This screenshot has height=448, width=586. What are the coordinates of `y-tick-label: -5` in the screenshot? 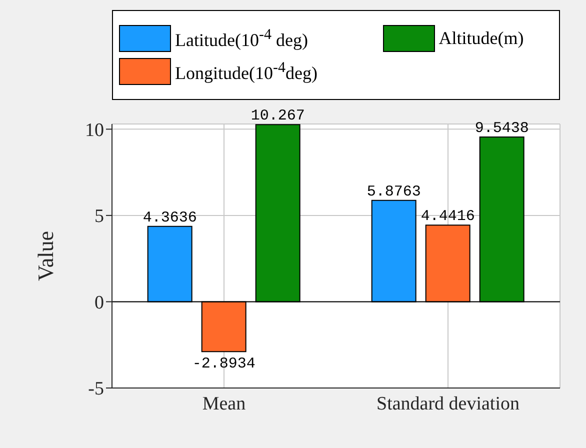 It's located at (96, 389).